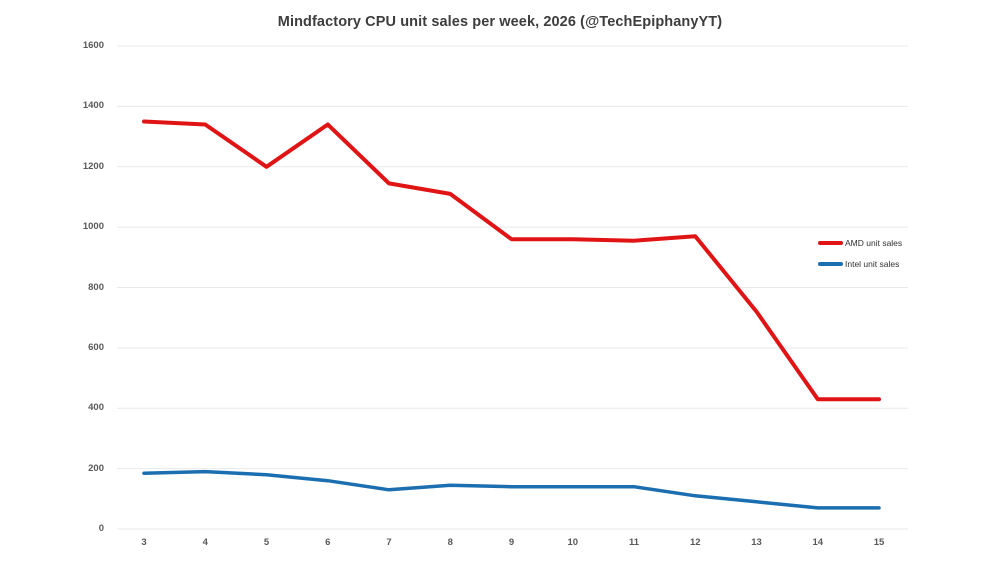 The width and height of the screenshot is (1000, 562). What do you see at coordinates (818, 542) in the screenshot?
I see `x-axis-tick-label: 14` at bounding box center [818, 542].